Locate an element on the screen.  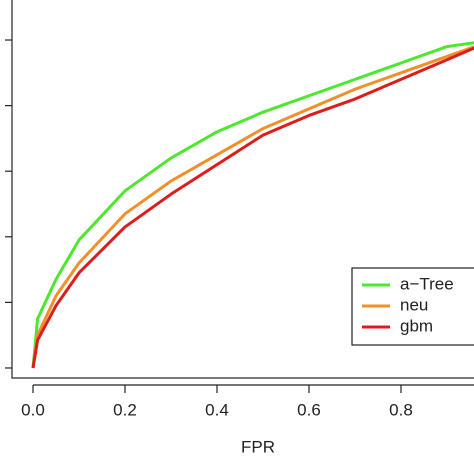
legend-label: a−Tree is located at coordinates (427, 283).